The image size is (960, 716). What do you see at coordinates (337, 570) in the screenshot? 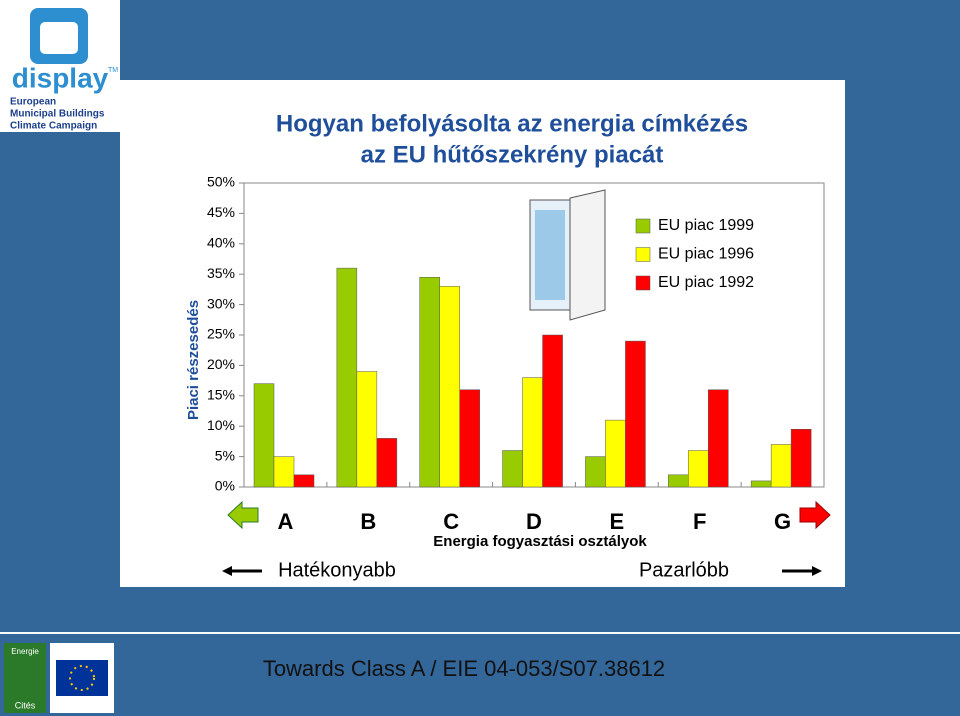
I see `annotation: Hatékonyabb` at bounding box center [337, 570].